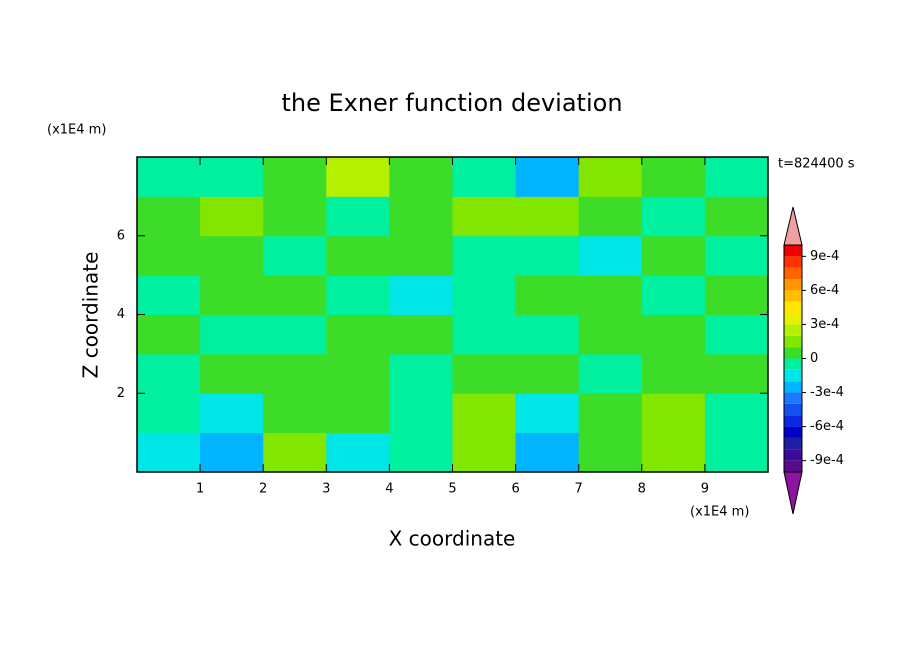 This screenshot has height=654, width=904. What do you see at coordinates (121, 393) in the screenshot?
I see `y-tick-label: 2` at bounding box center [121, 393].